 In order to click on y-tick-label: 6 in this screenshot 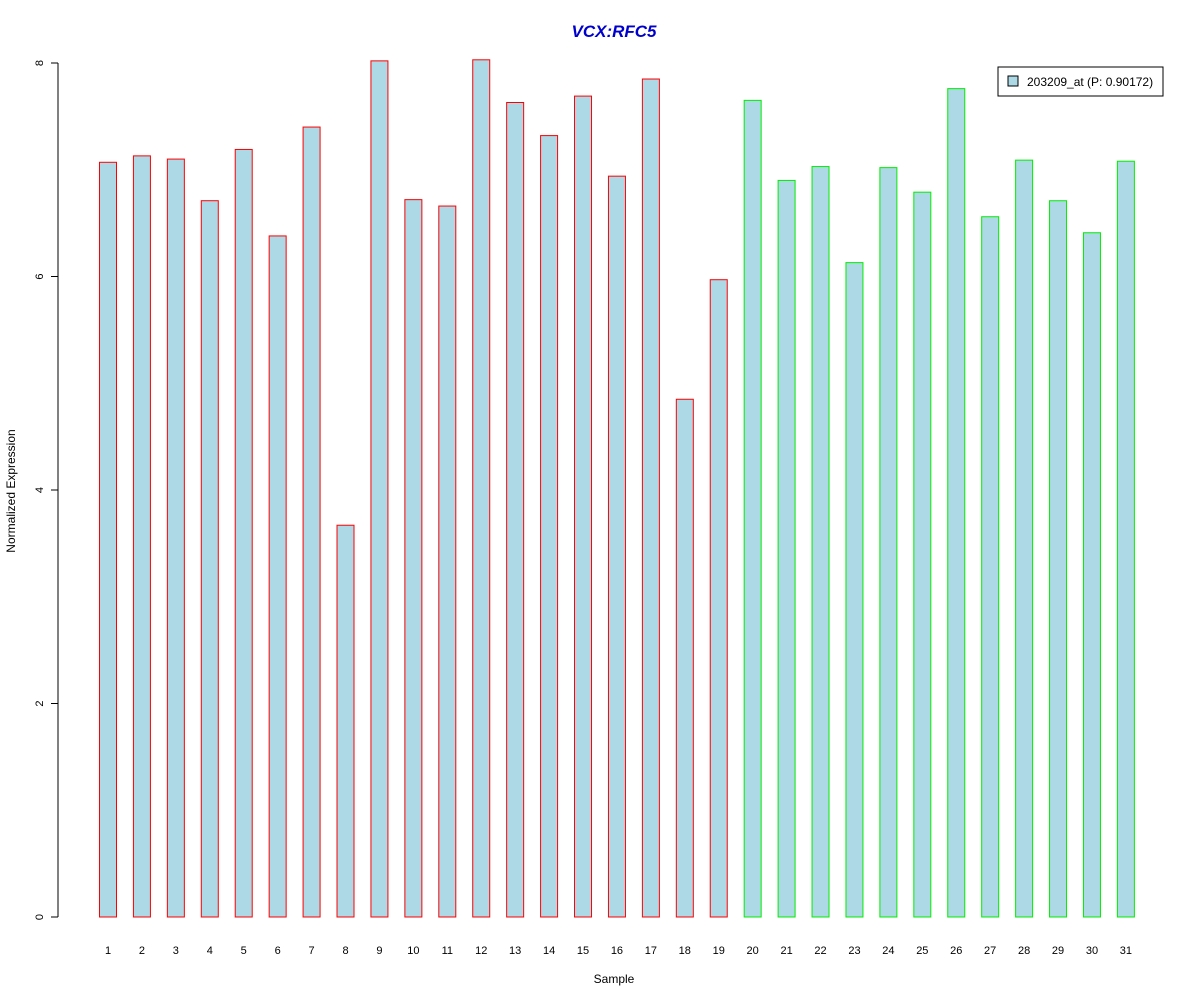, I will do `click(40, 276)`.